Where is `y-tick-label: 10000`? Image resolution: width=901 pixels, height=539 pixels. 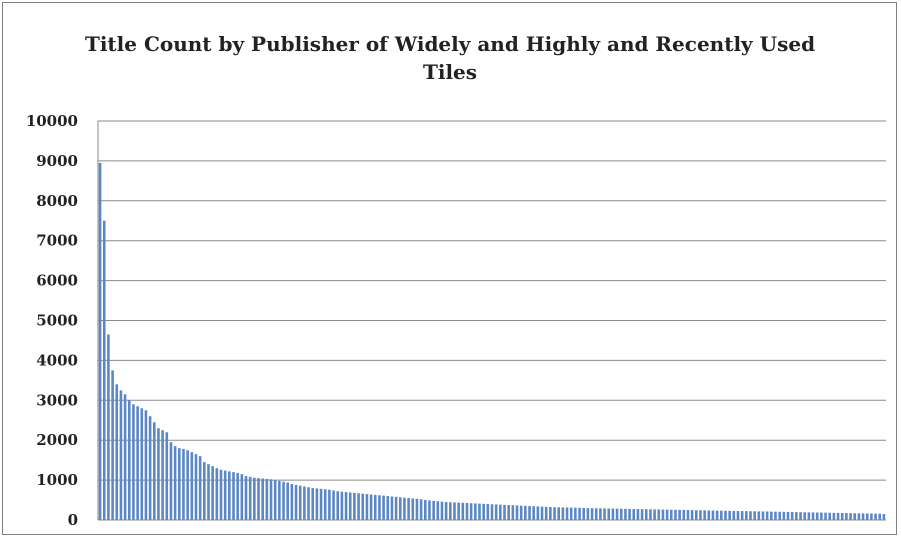
y-tick-label: 10000 is located at coordinates (52, 121).